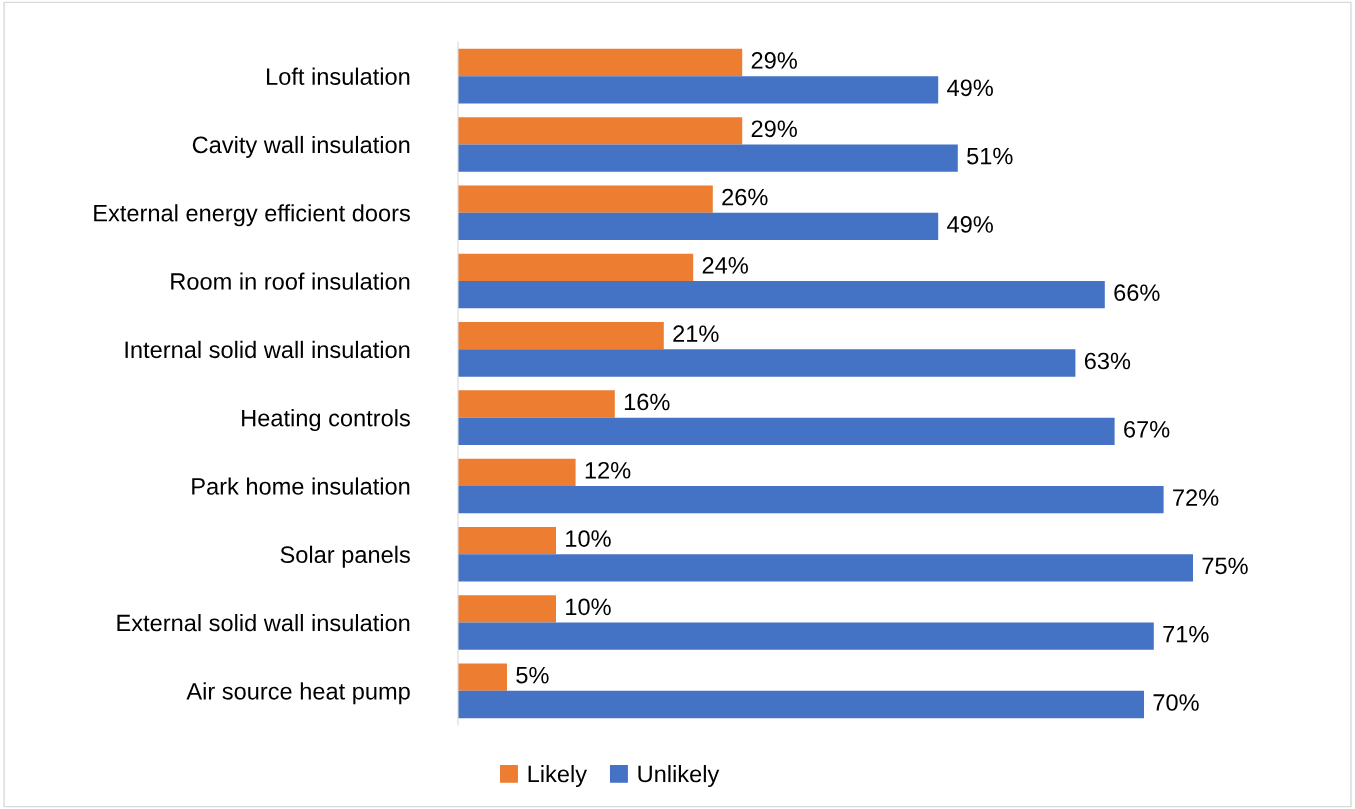 The width and height of the screenshot is (1355, 809). I want to click on y-tick-label: Internal solid wall insulation, so click(267, 349).